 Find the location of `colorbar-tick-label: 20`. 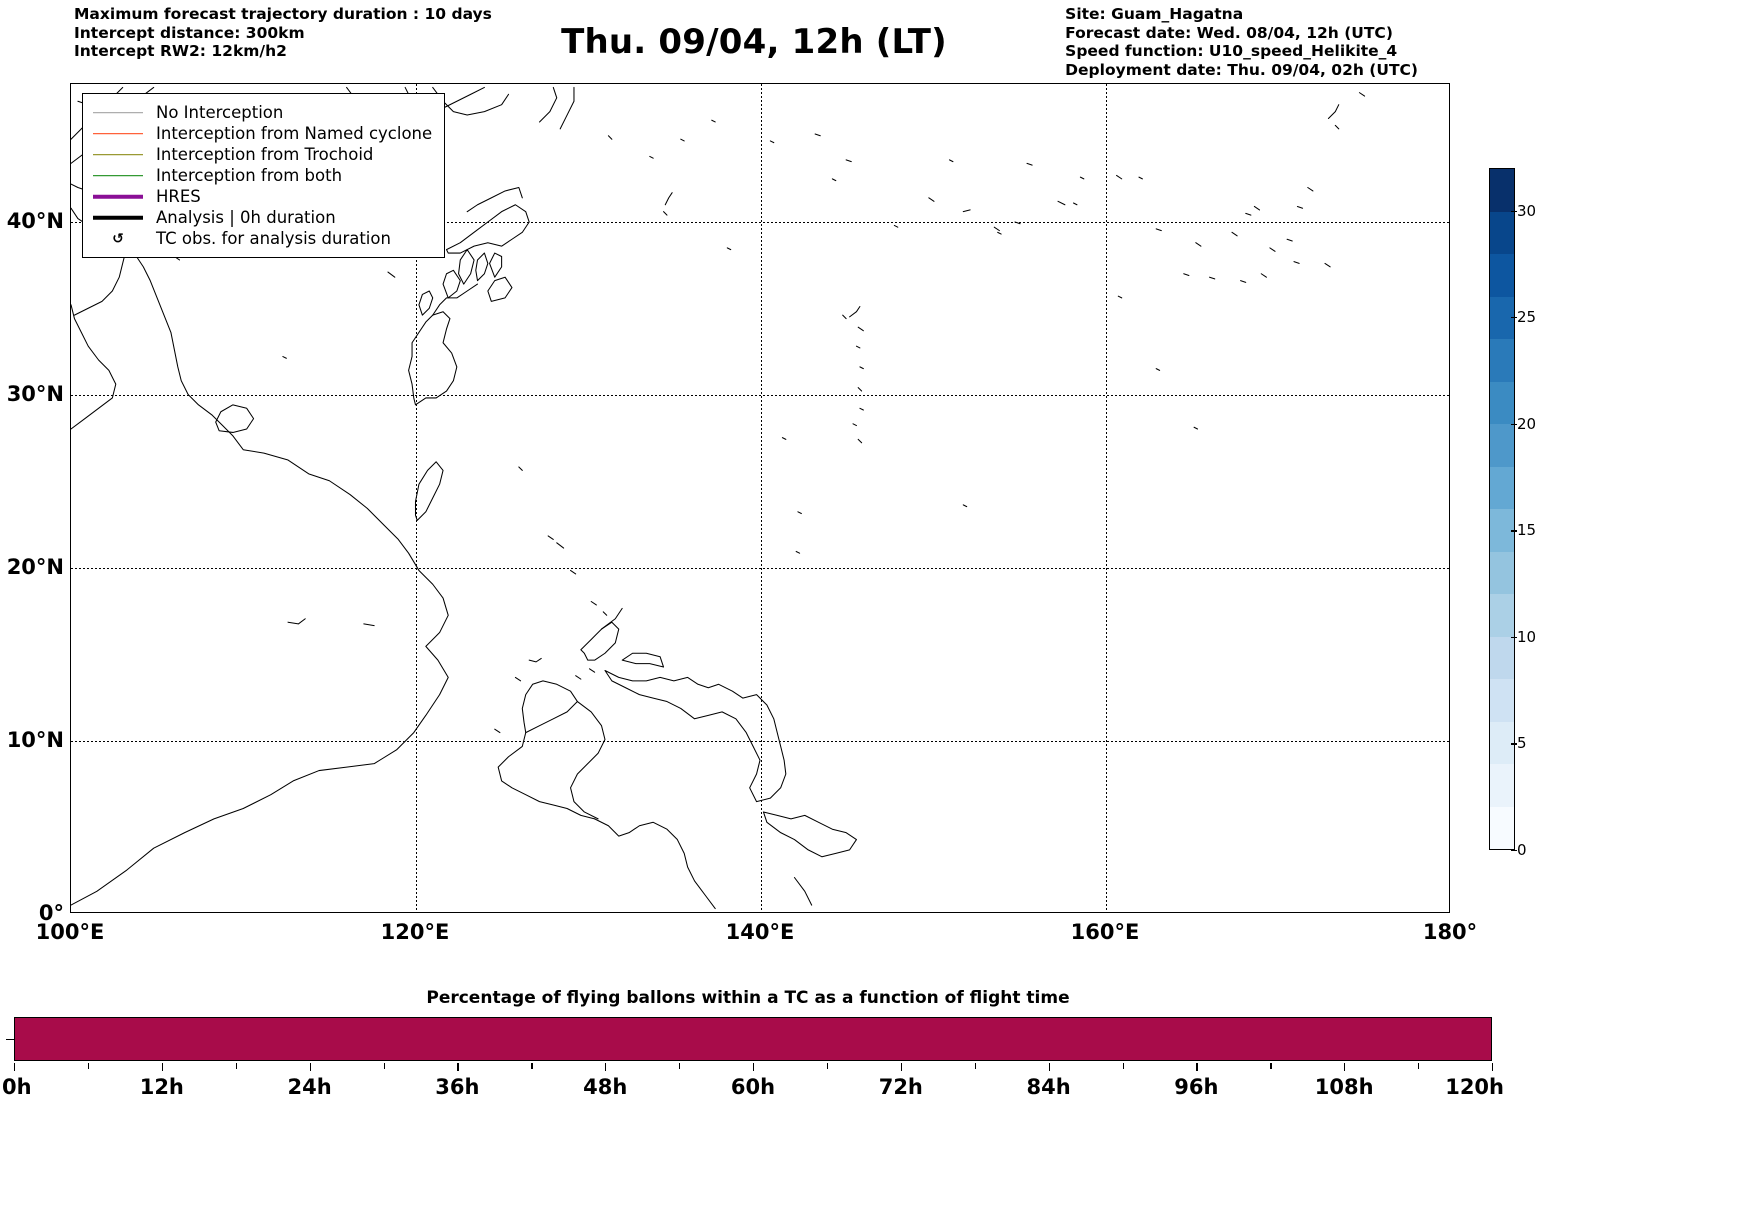

colorbar-tick-label: 20 is located at coordinates (1523, 423).